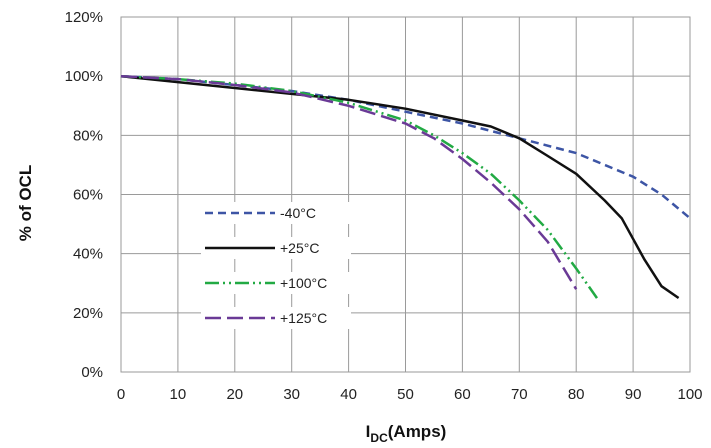  I want to click on y-tick-label: 60%, so click(88, 195).